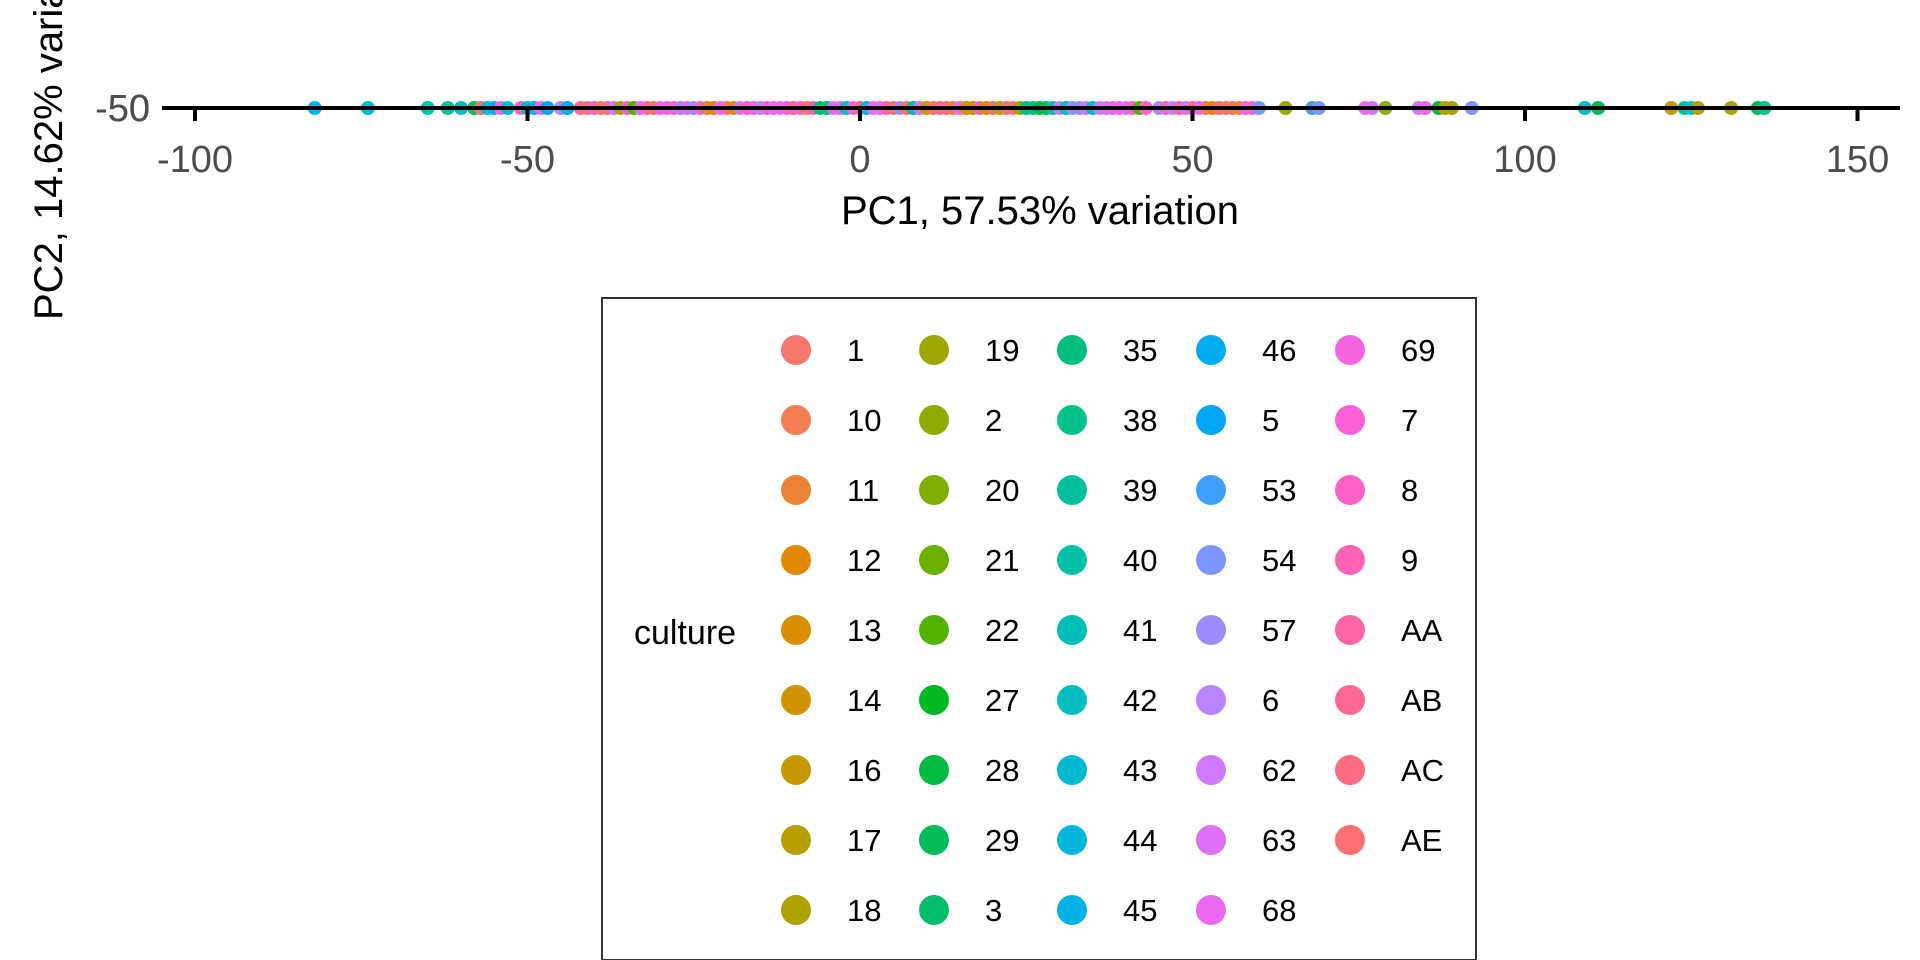  I want to click on legend-label: 38, so click(1140, 420).